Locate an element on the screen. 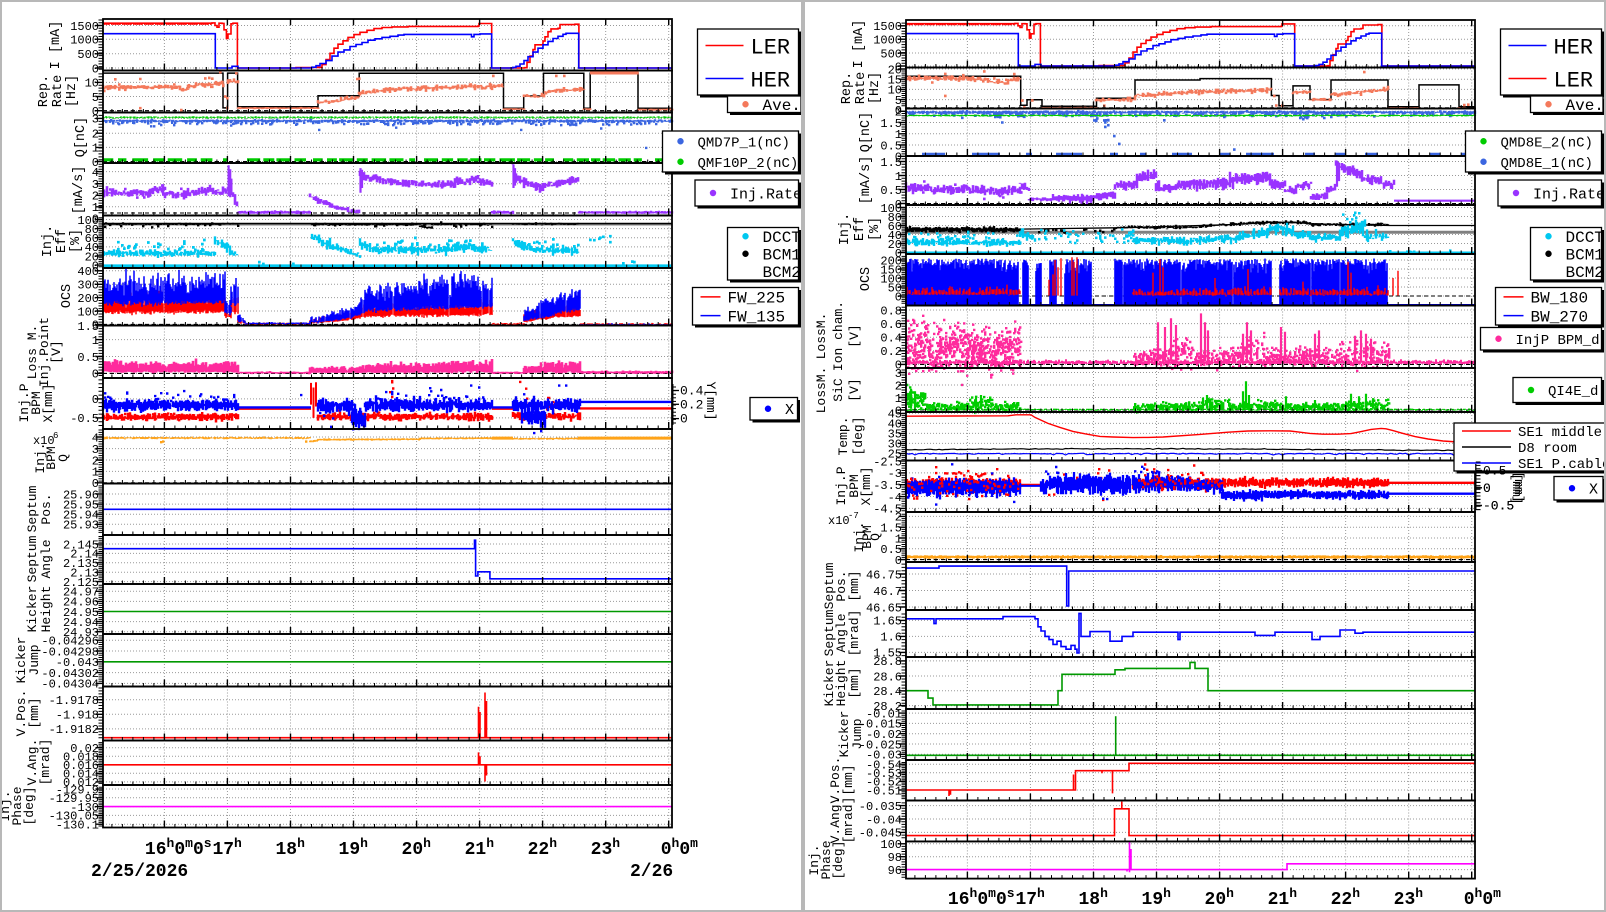 The width and height of the screenshot is (1606, 912). svg-text: Ave. is located at coordinates (1585, 106).